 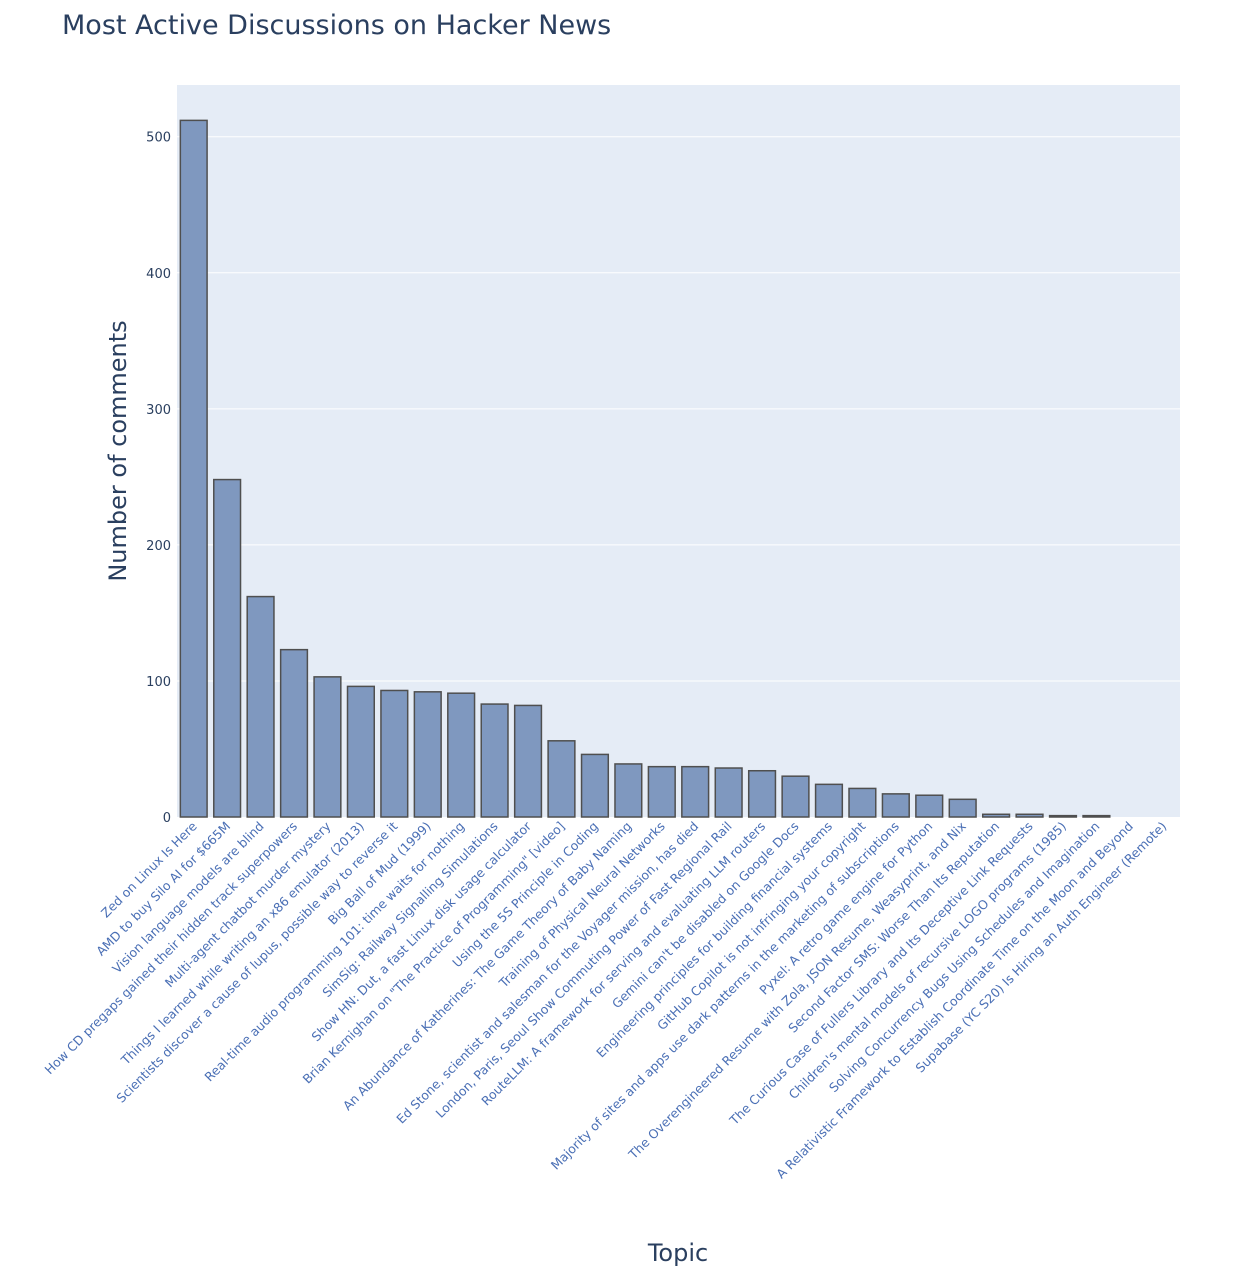 What do you see at coordinates (158, 478) in the screenshot?
I see `y-axis-ticks: 0 100 200 300 400 500` at bounding box center [158, 478].